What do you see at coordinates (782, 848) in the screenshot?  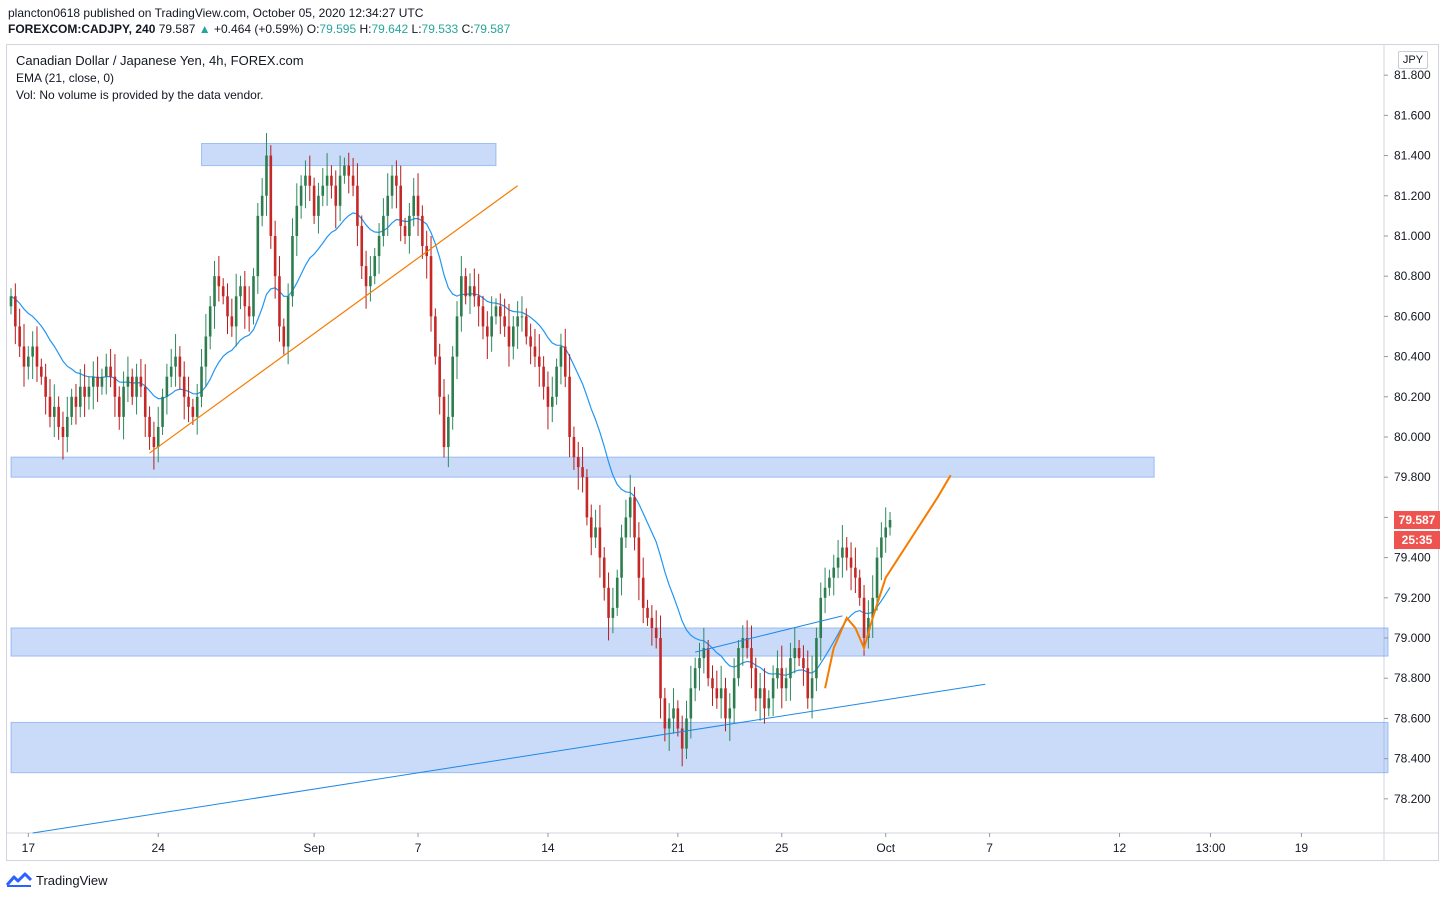 I see `x-tick-label: 25` at bounding box center [782, 848].